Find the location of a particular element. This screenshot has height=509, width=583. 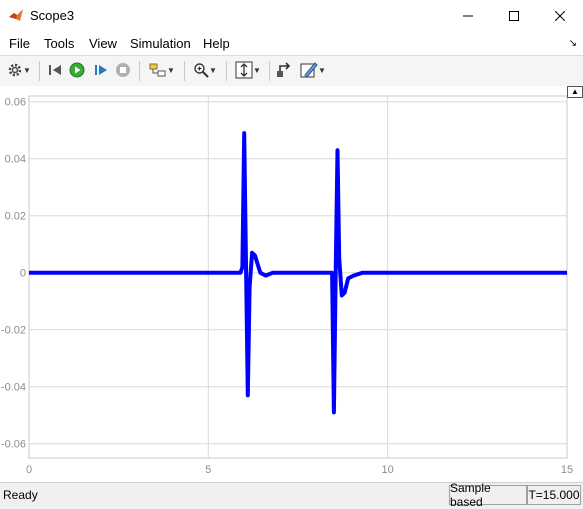

step-forward-button is located at coordinates (101, 70).